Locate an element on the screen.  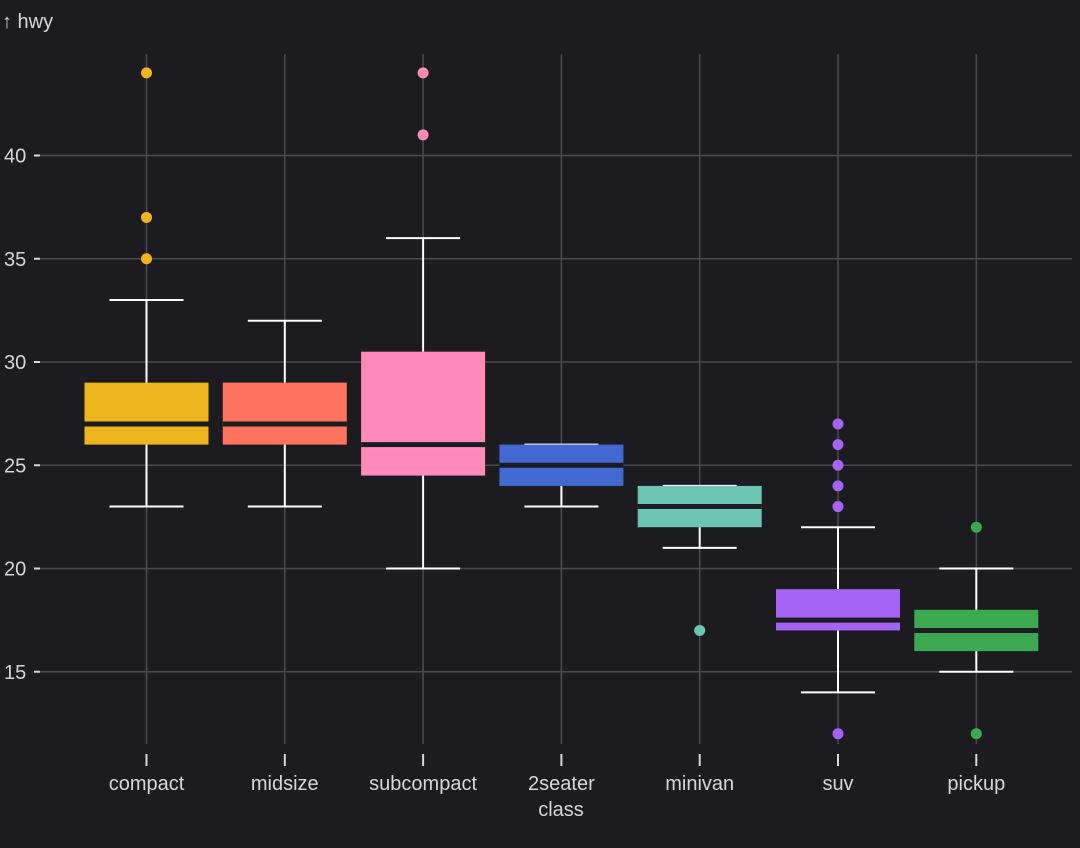
x-tick-label-compact: compact is located at coordinates (147, 784).